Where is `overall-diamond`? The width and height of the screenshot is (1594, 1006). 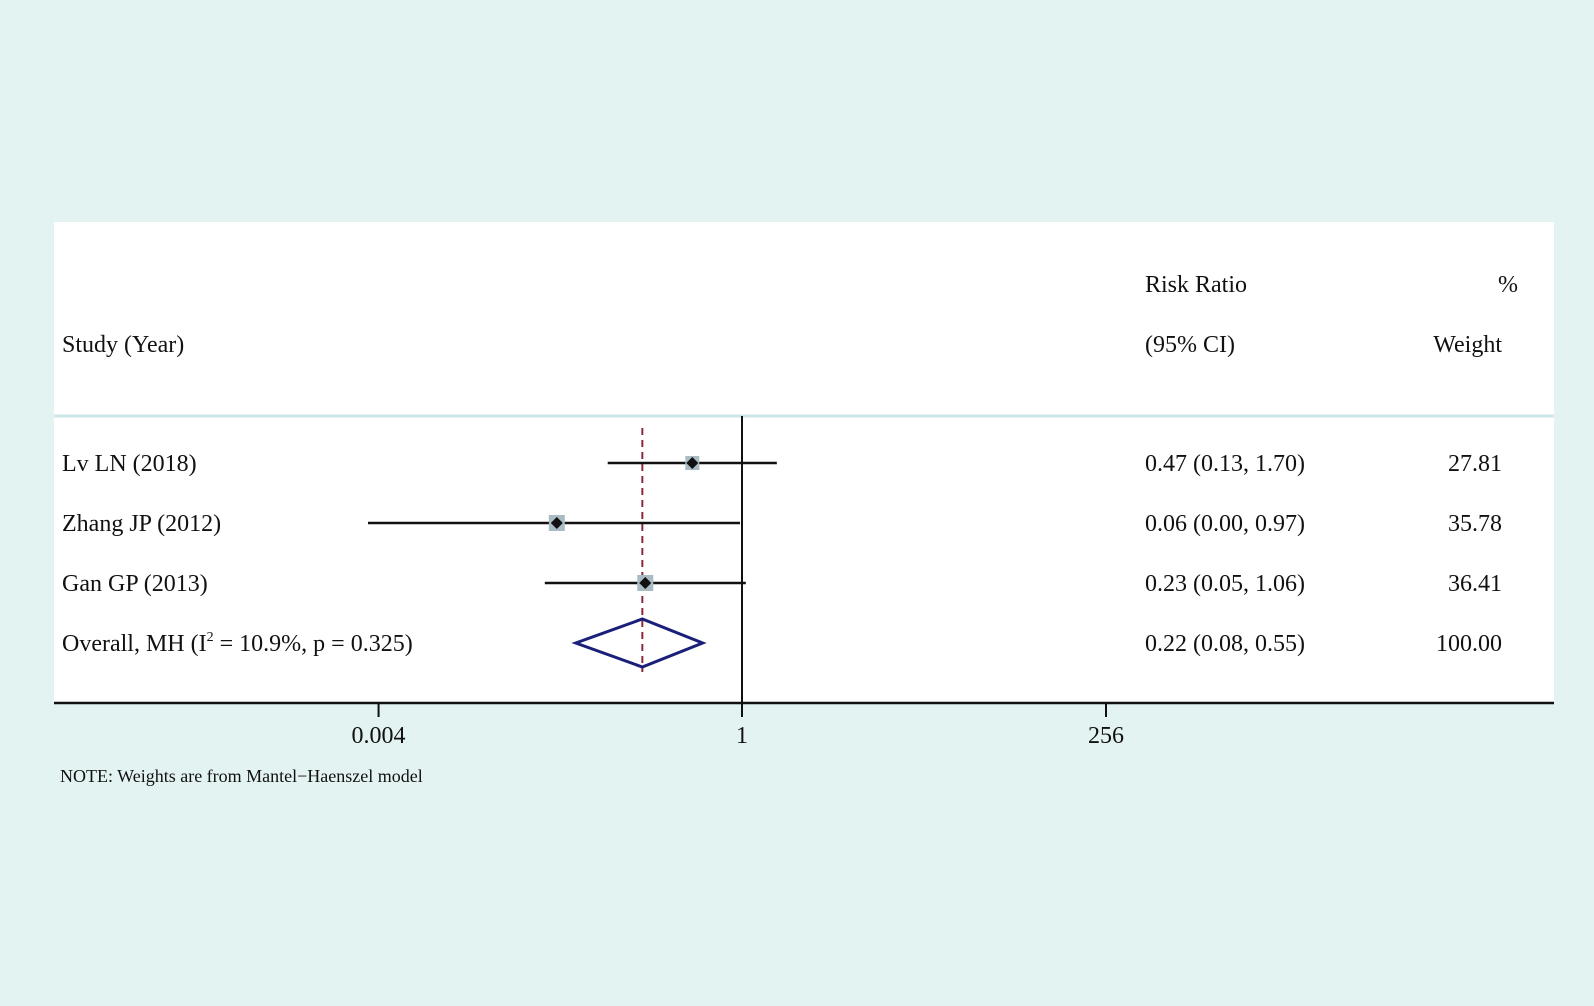 overall-diamond is located at coordinates (639, 643).